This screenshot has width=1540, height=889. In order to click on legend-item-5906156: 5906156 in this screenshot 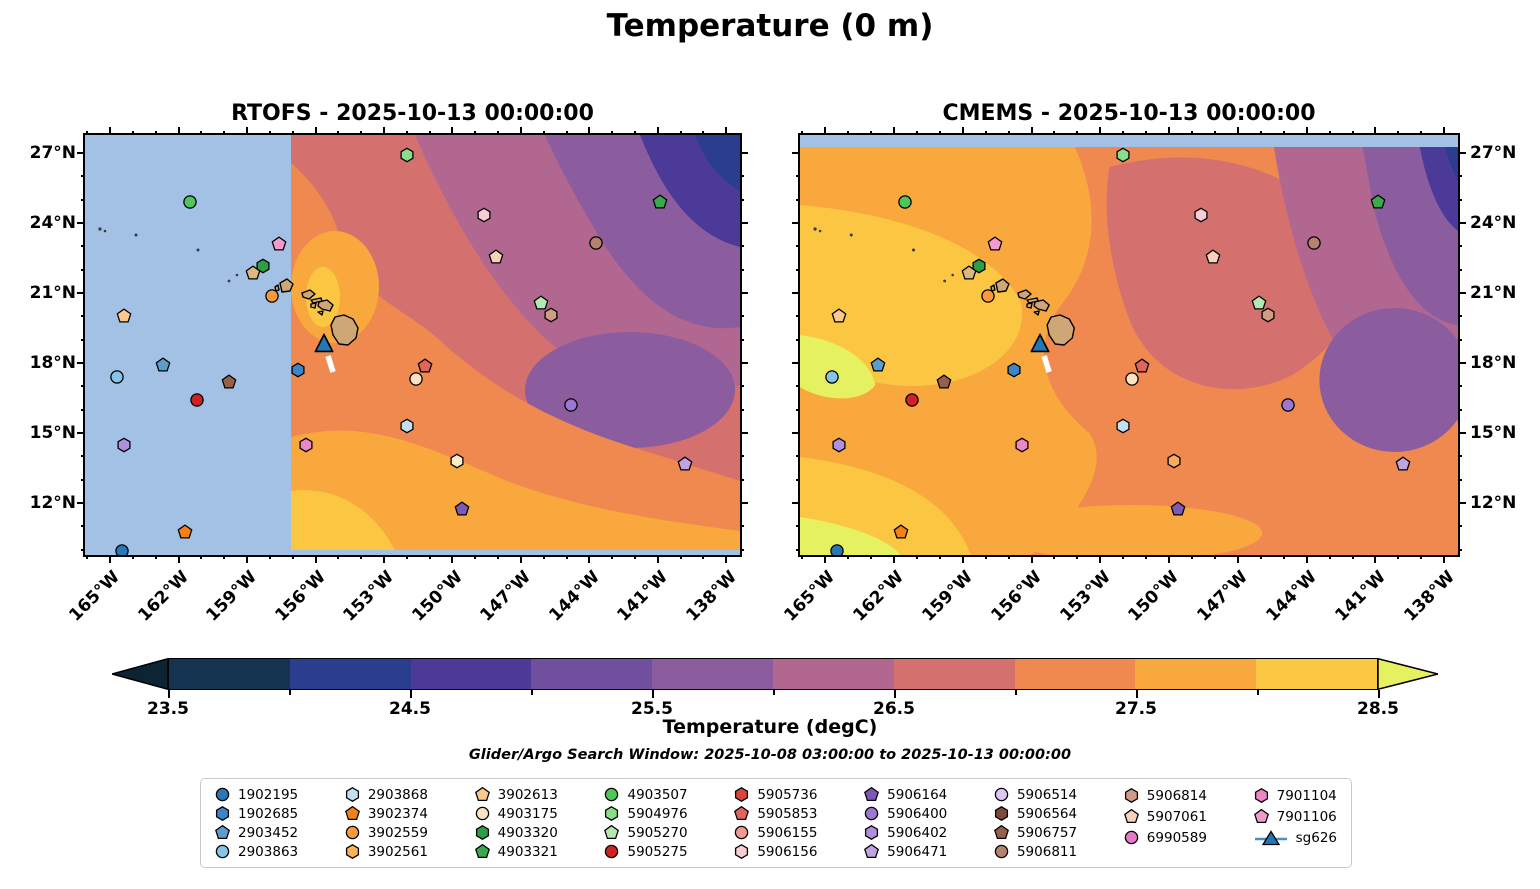, I will do `click(775, 851)`.